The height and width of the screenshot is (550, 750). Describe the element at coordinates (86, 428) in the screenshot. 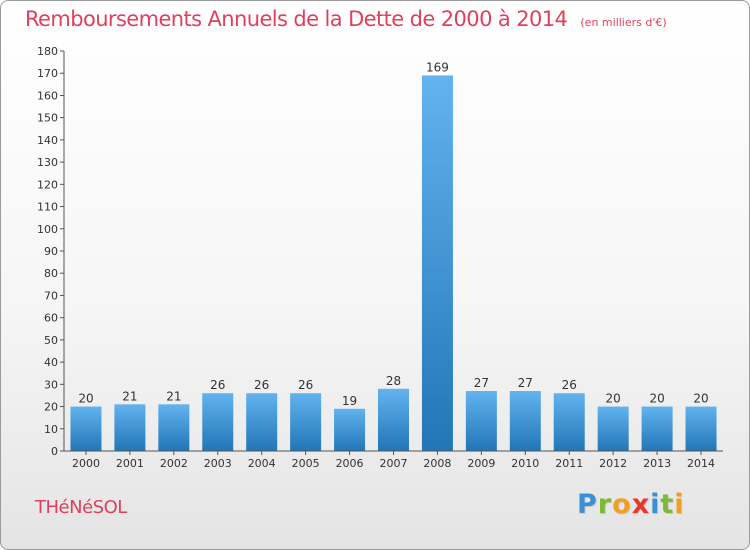

I see `bar-2000` at that location.